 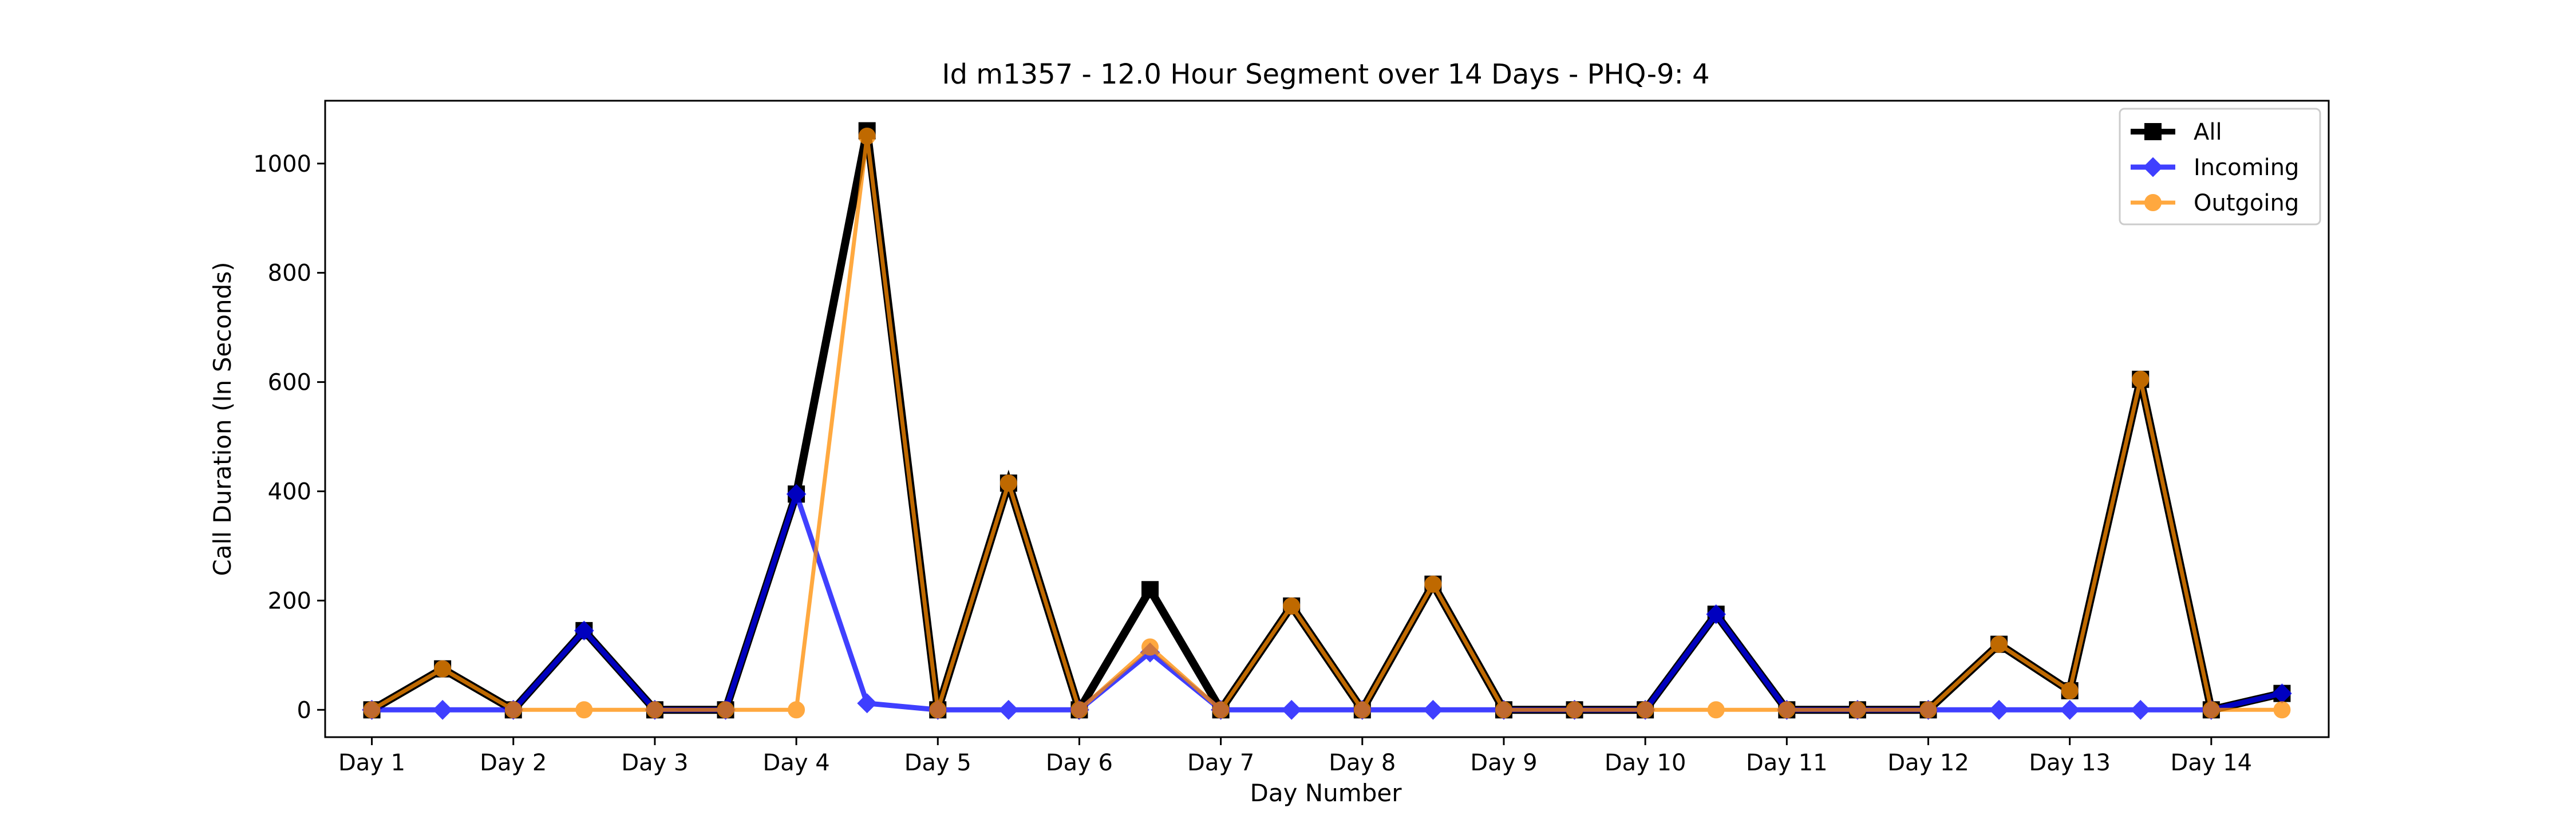 What do you see at coordinates (289, 383) in the screenshot?
I see `y-tick-label: 600` at bounding box center [289, 383].